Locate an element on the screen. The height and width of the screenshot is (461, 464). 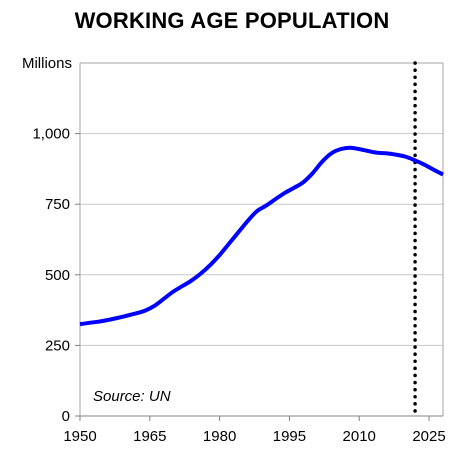
x-tick-label: 1965 is located at coordinates (149, 436).